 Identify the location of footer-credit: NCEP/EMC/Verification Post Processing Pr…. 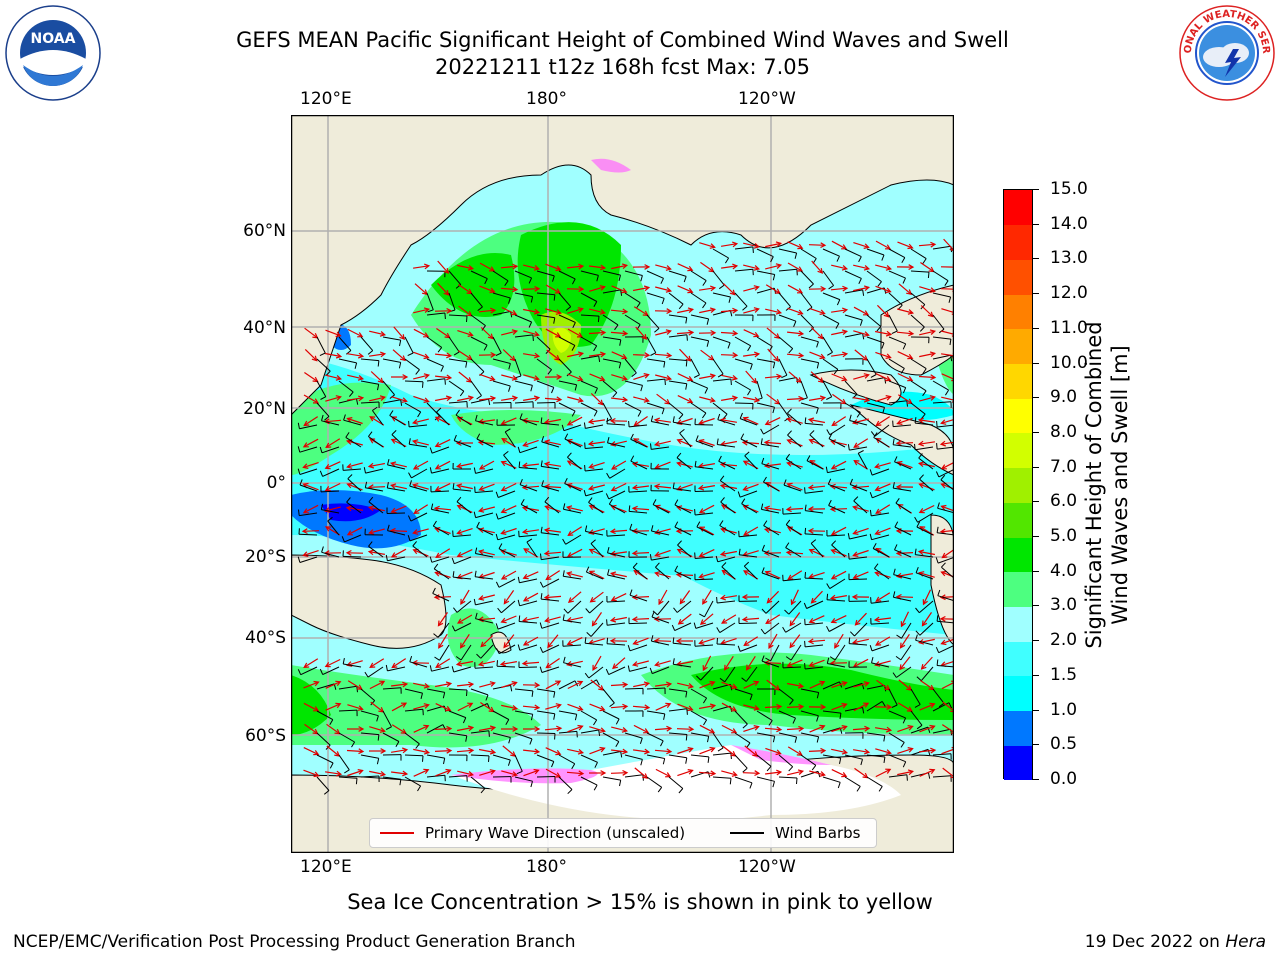
(294, 942).